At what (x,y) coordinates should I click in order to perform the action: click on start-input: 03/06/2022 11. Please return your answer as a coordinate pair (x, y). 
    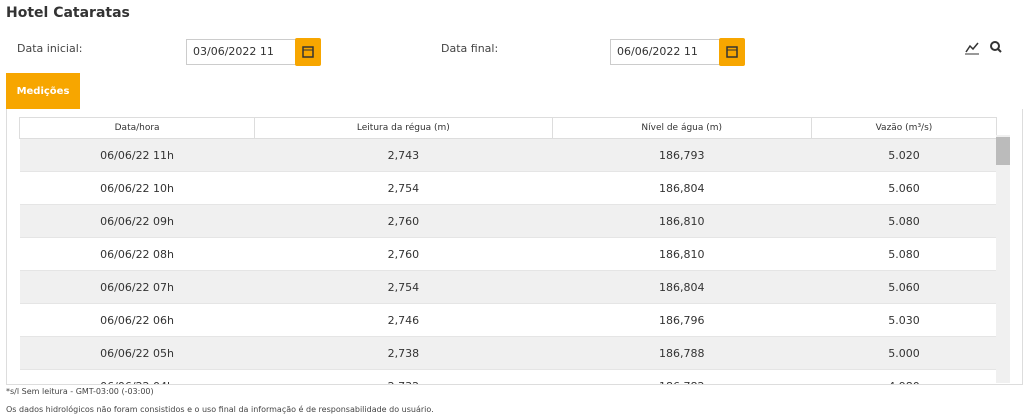
    Looking at the image, I should click on (241, 52).